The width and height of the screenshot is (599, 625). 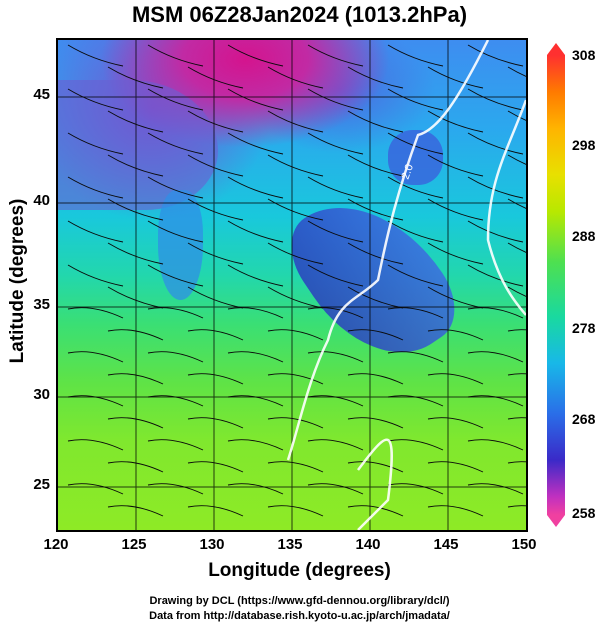 What do you see at coordinates (41, 394) in the screenshot?
I see `y-tick: 30` at bounding box center [41, 394].